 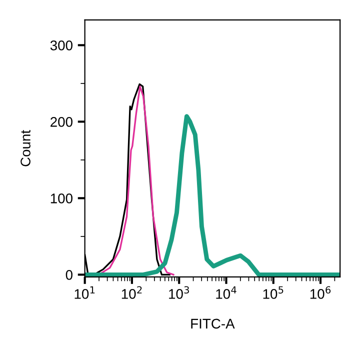 I want to click on y-tick-label: 0, so click(x=69, y=275).